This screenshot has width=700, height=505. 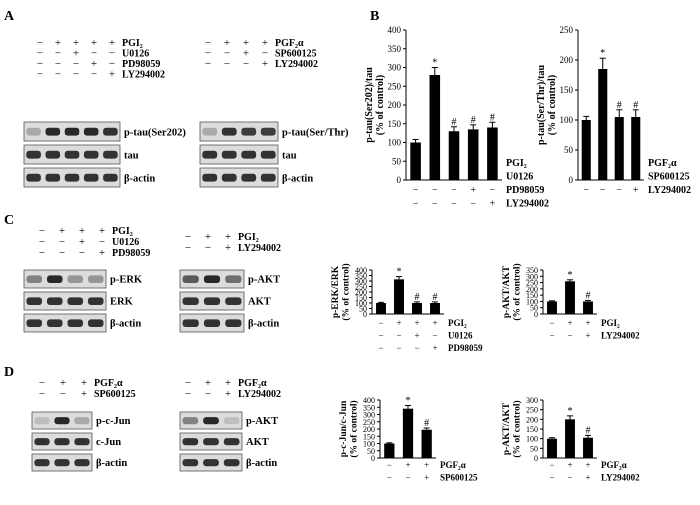 What do you see at coordinates (131, 155) in the screenshot?
I see `blot-label: tau` at bounding box center [131, 155].